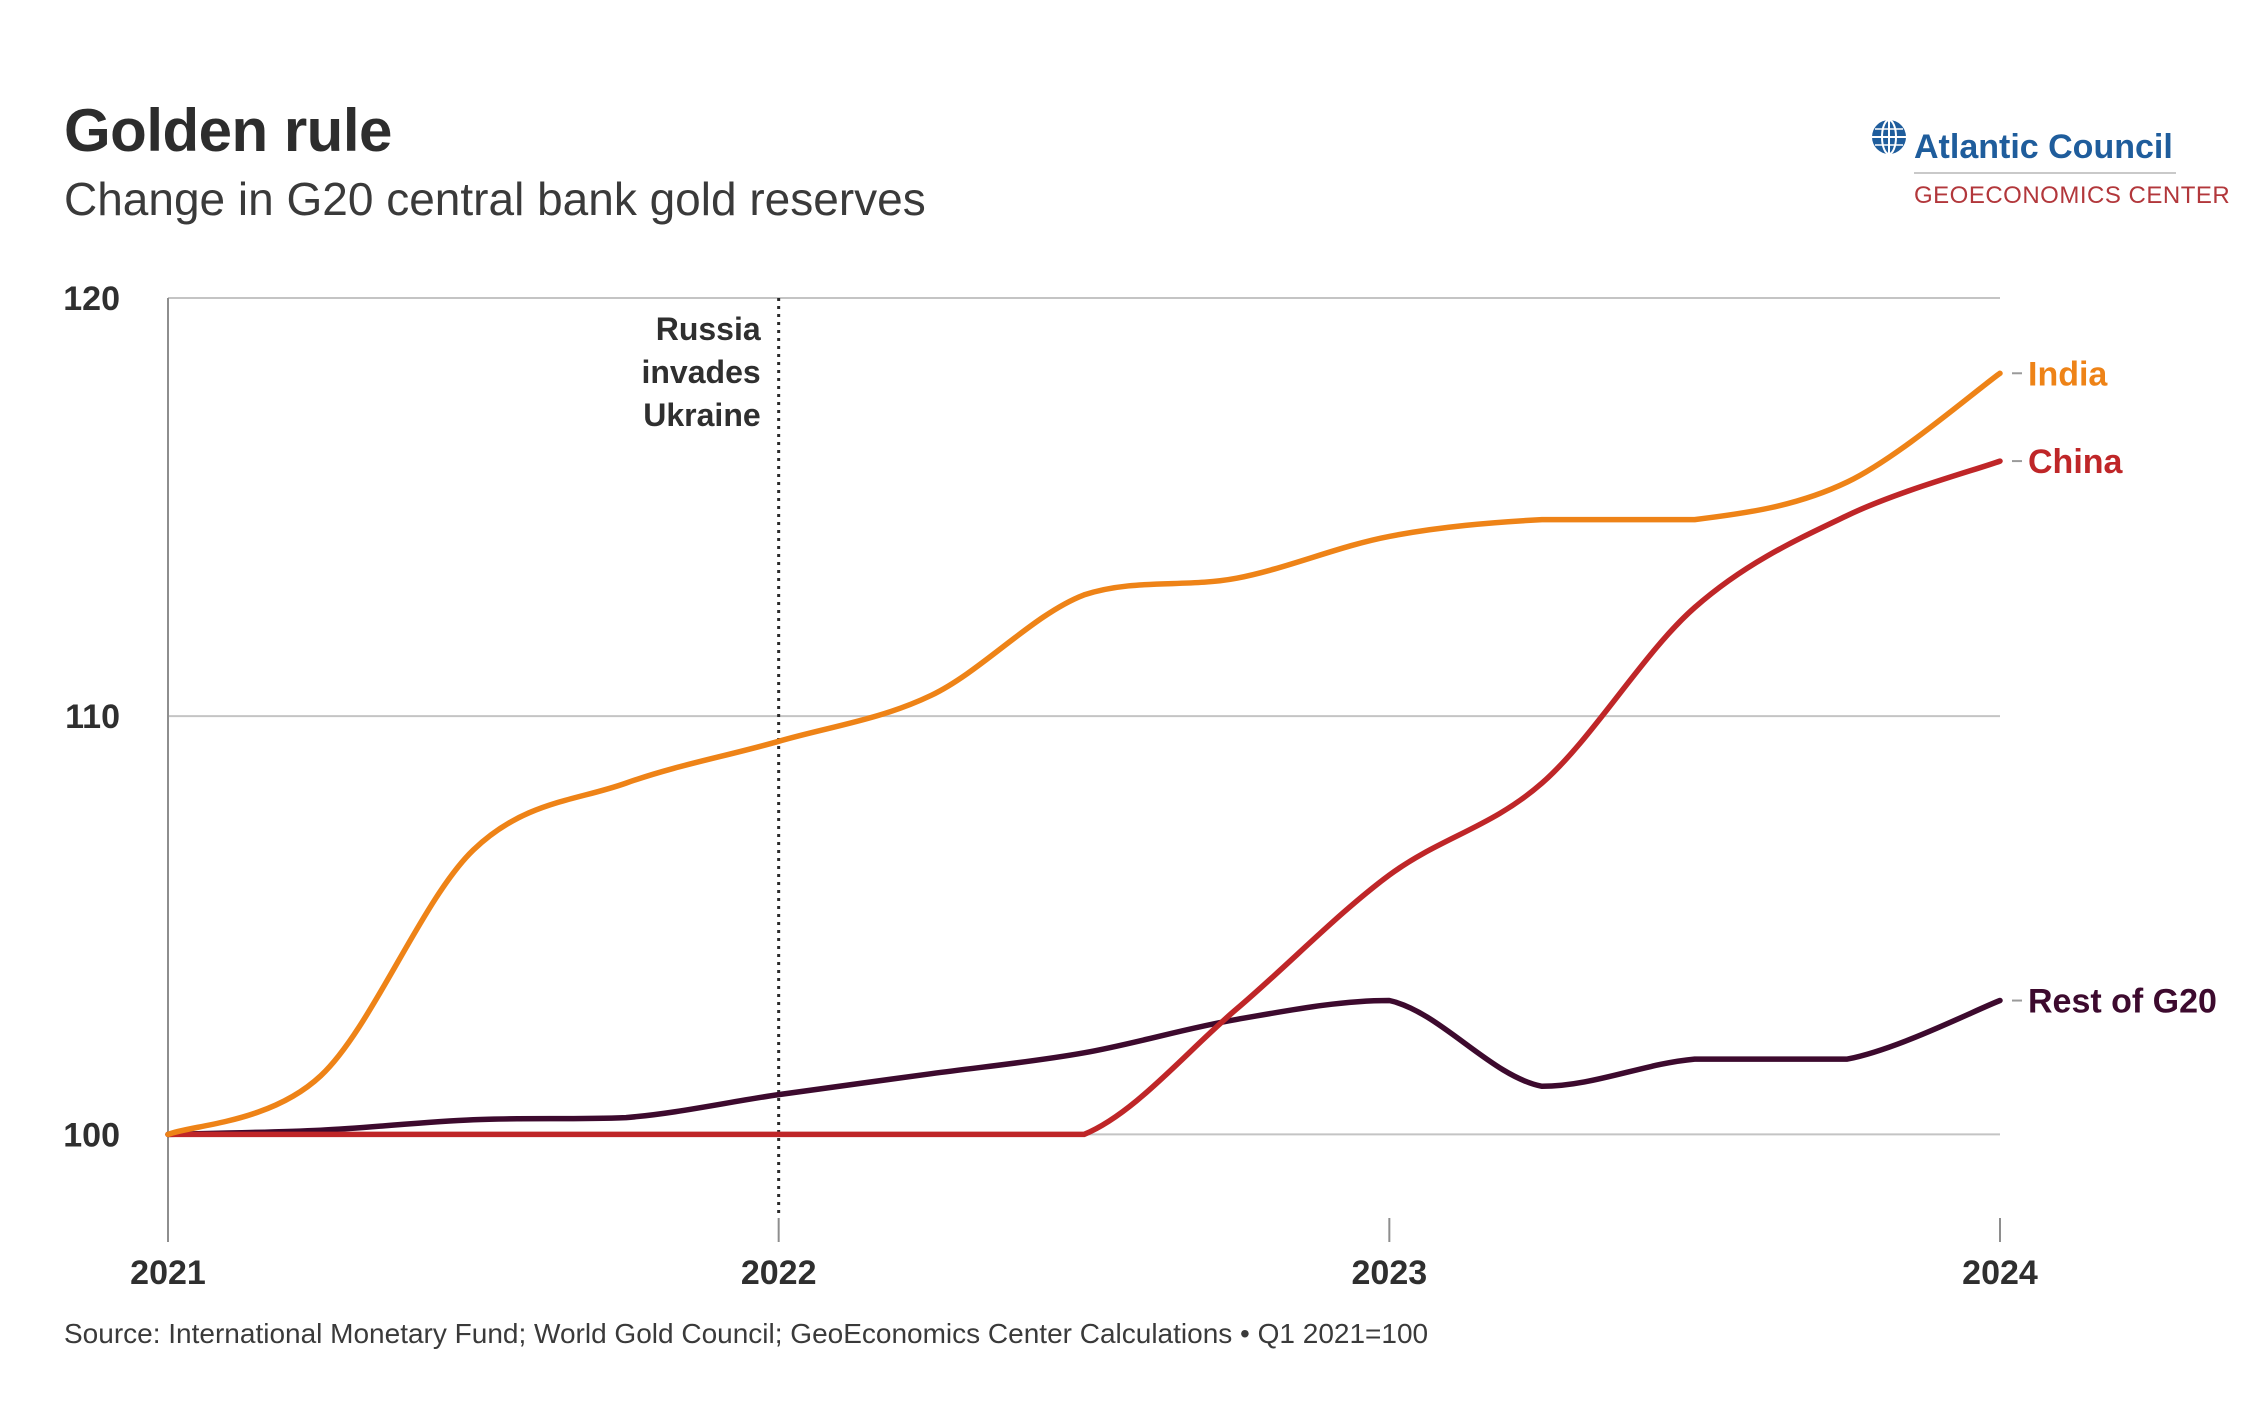 This screenshot has width=2252, height=1422. What do you see at coordinates (2045, 173) in the screenshot?
I see `logo-divider` at bounding box center [2045, 173].